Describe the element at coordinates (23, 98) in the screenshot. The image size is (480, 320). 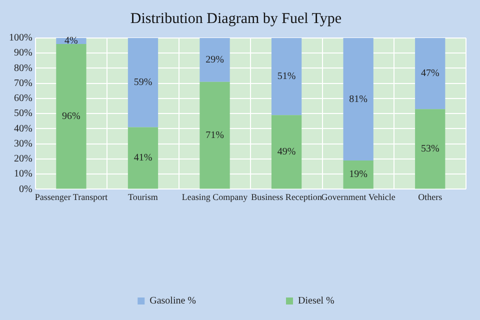
I see `y-tick-label: 60%` at that location.